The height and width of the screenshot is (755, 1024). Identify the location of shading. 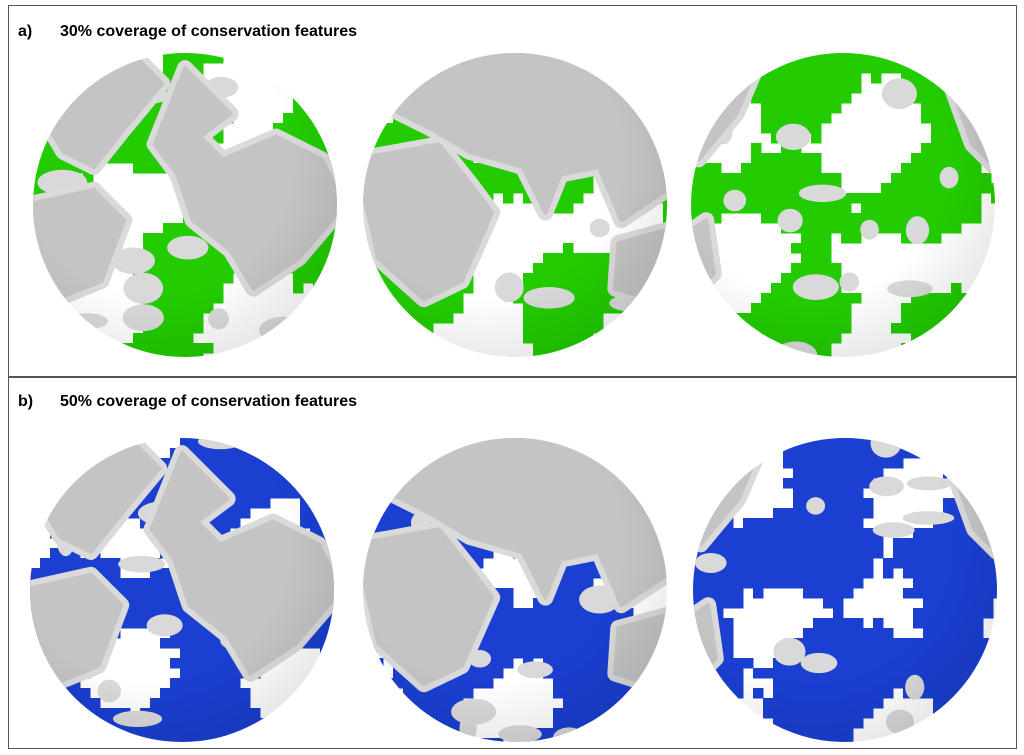
(185, 205).